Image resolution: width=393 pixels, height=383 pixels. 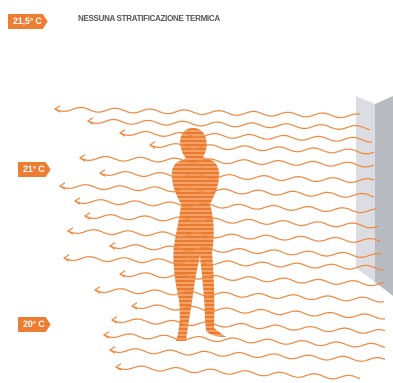 I want to click on temperature-tag-middle-label: 21° C, so click(x=34, y=169).